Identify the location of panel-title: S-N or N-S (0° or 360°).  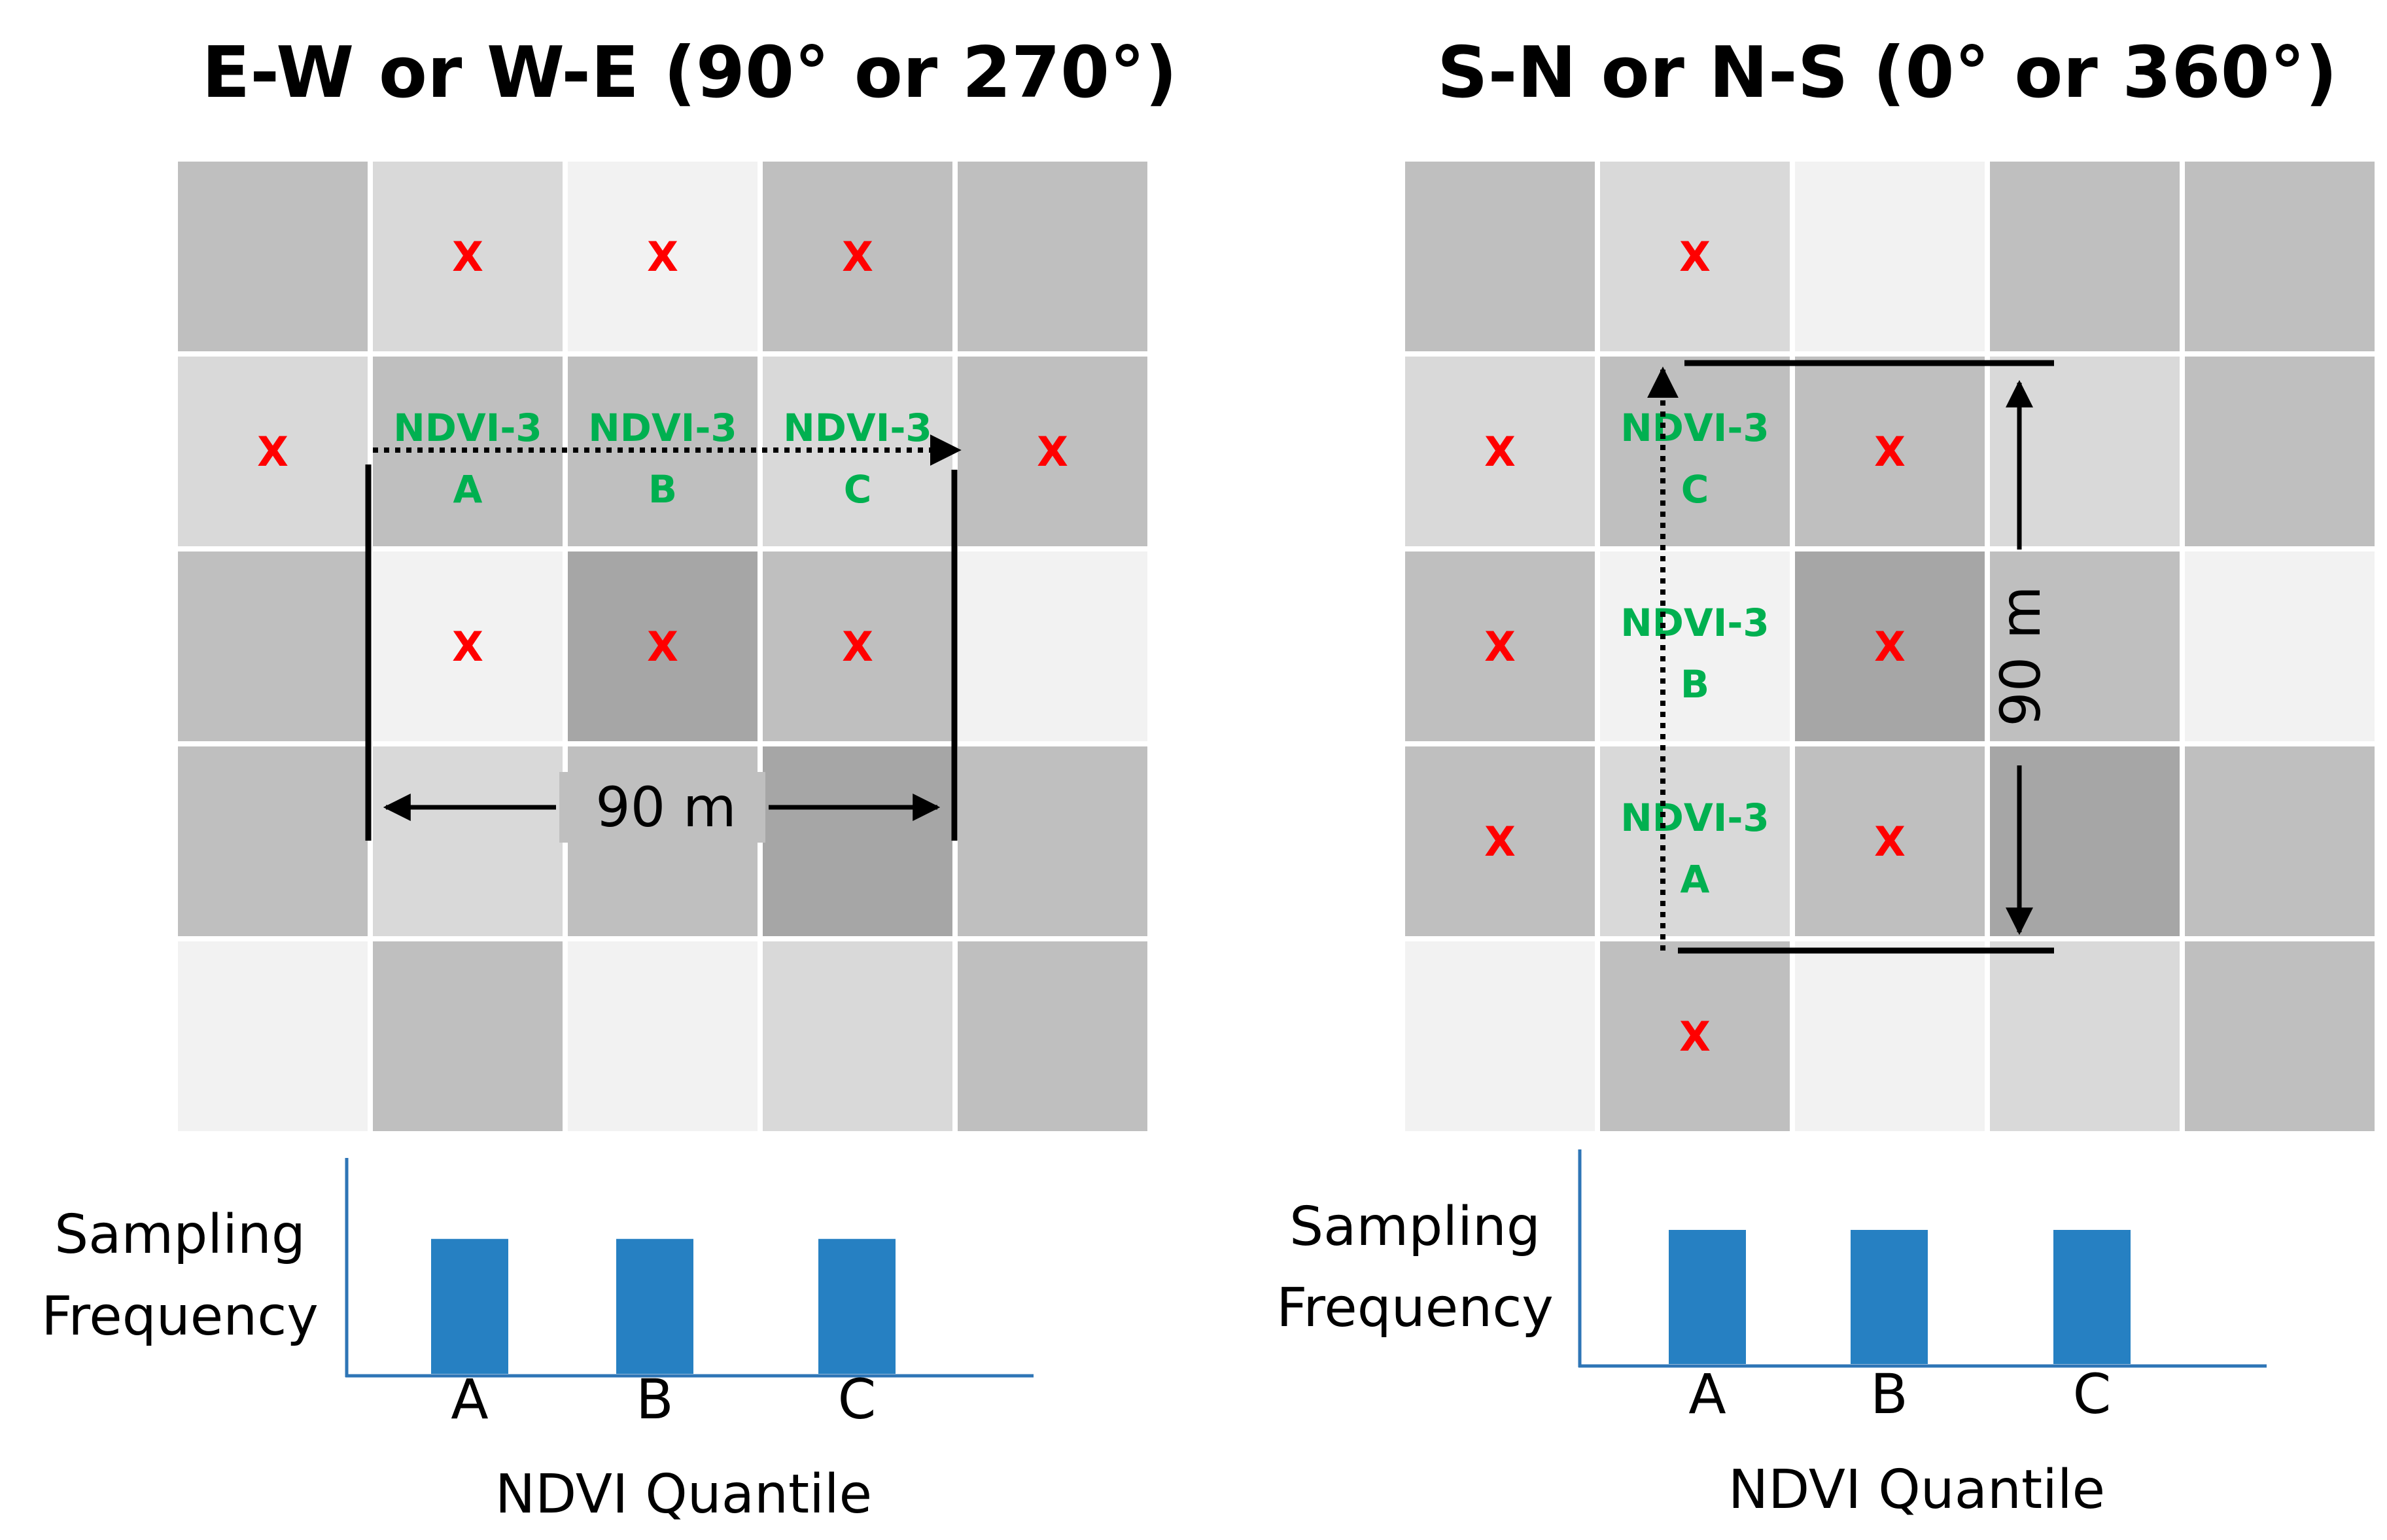
(1887, 73).